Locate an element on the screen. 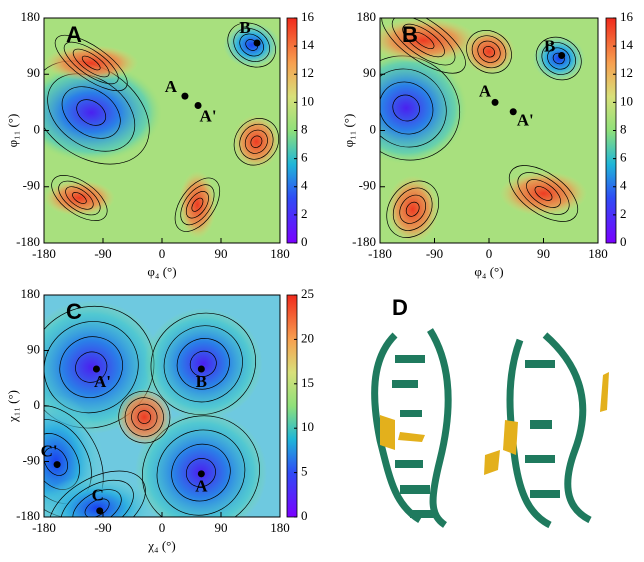 This screenshot has width=644, height=562. point-label: A is located at coordinates (485, 90).